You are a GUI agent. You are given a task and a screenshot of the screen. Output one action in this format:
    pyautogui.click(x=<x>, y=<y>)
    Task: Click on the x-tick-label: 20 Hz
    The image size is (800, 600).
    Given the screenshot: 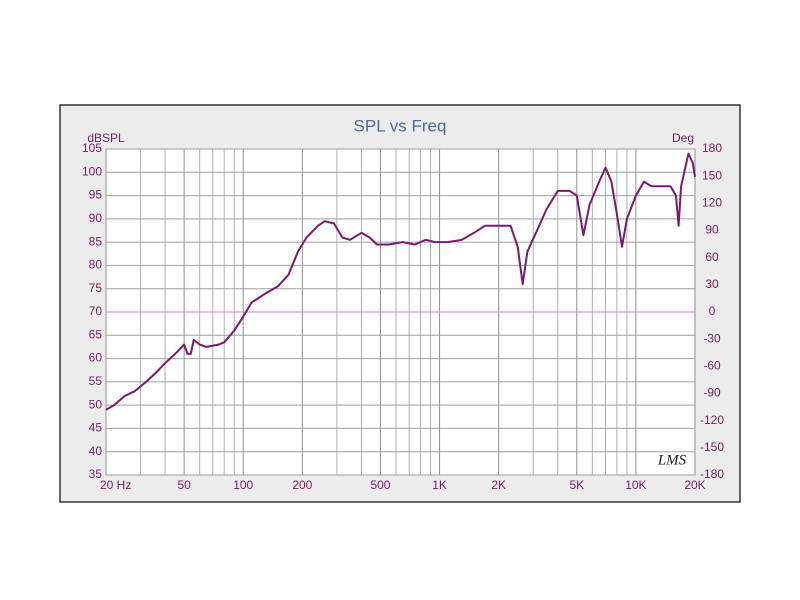 What is the action you would take?
    pyautogui.click(x=115, y=485)
    